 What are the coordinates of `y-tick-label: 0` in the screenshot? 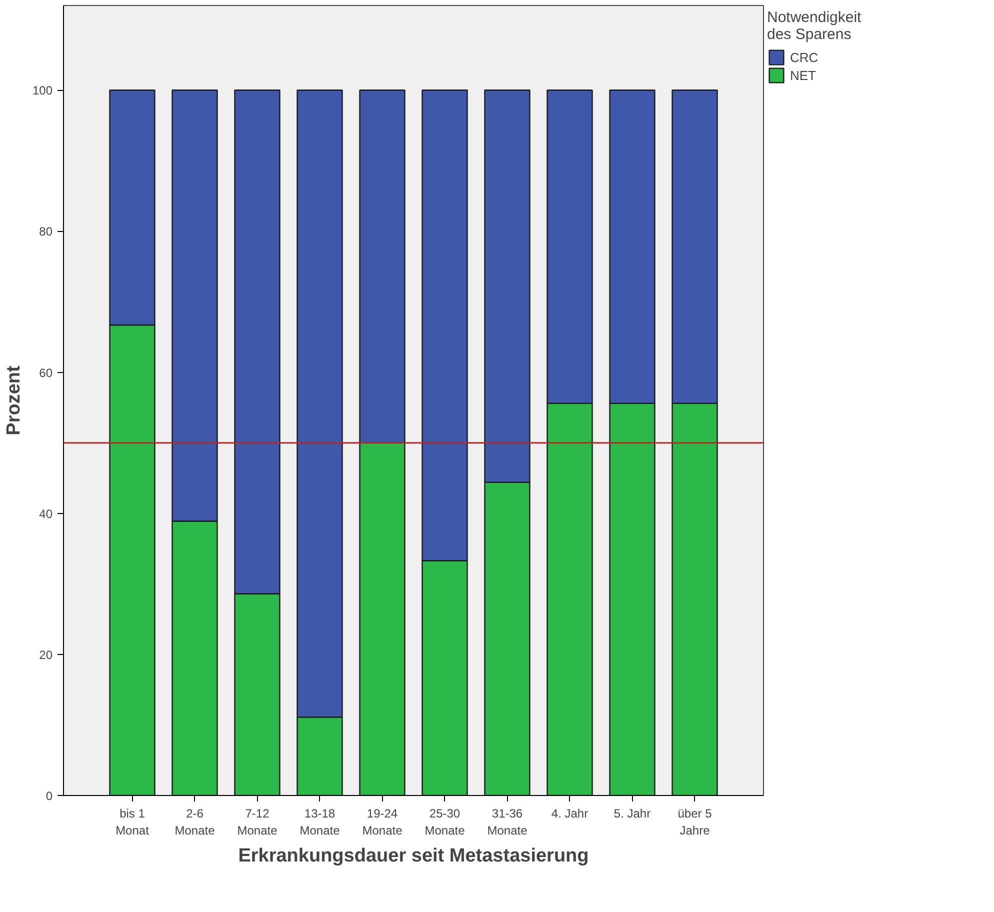 It's located at (49, 796).